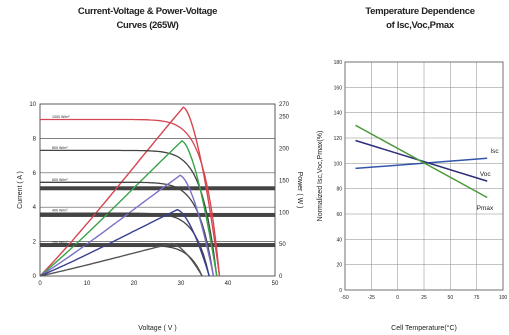 This screenshot has width=509, height=335. Describe the element at coordinates (338, 139) in the screenshot. I see `right-y-tick-label: 120` at that location.